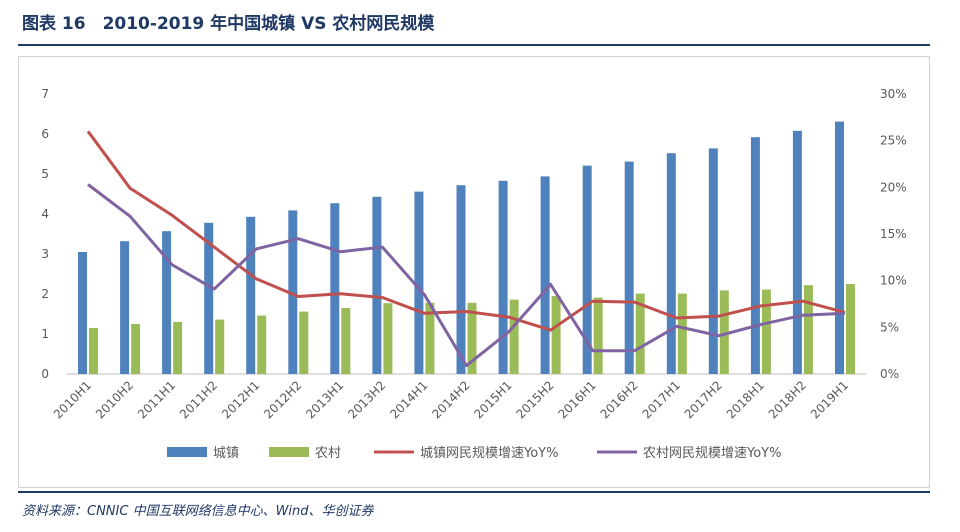  I want to click on x-axis-tick-label: 2016H1, so click(577, 399).